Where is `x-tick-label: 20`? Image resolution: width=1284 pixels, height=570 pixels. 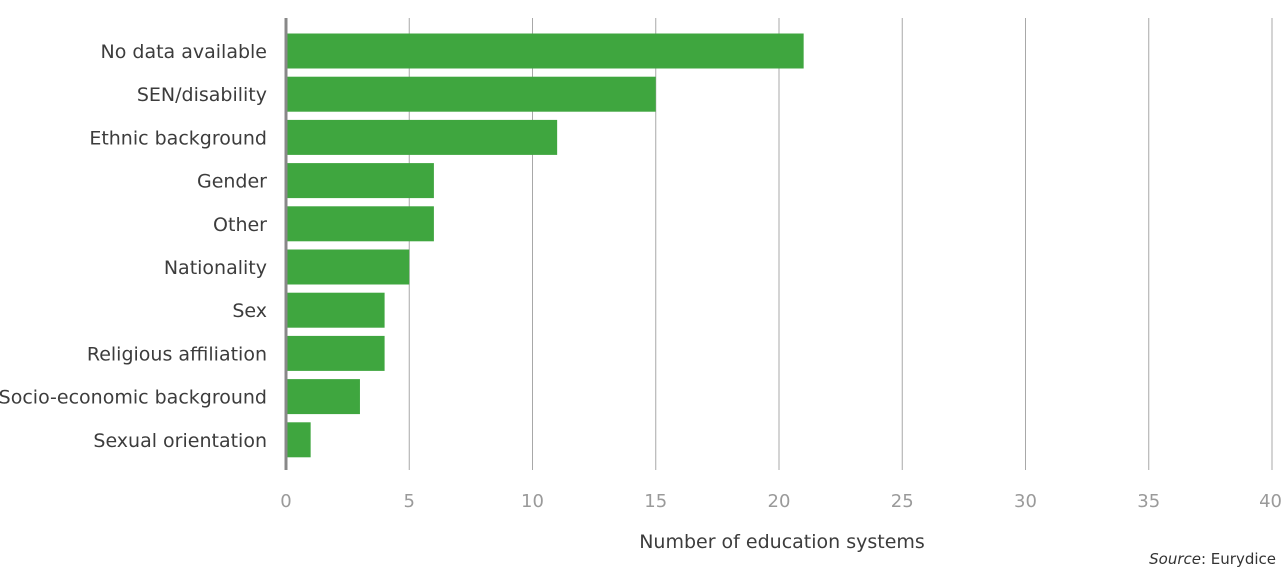 x-tick-label: 20 is located at coordinates (779, 501).